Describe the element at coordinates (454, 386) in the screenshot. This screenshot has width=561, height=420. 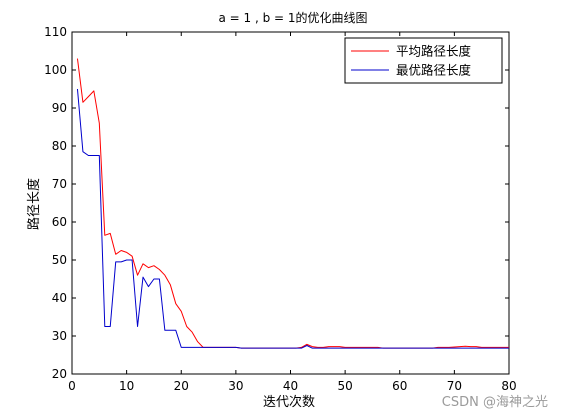
I see `x-tick-label: 70` at that location.